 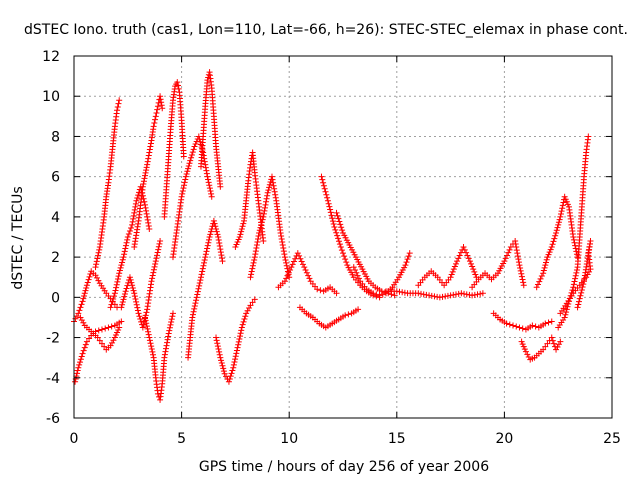 What do you see at coordinates (612, 439) in the screenshot?
I see `x-tick-label: 25` at bounding box center [612, 439].